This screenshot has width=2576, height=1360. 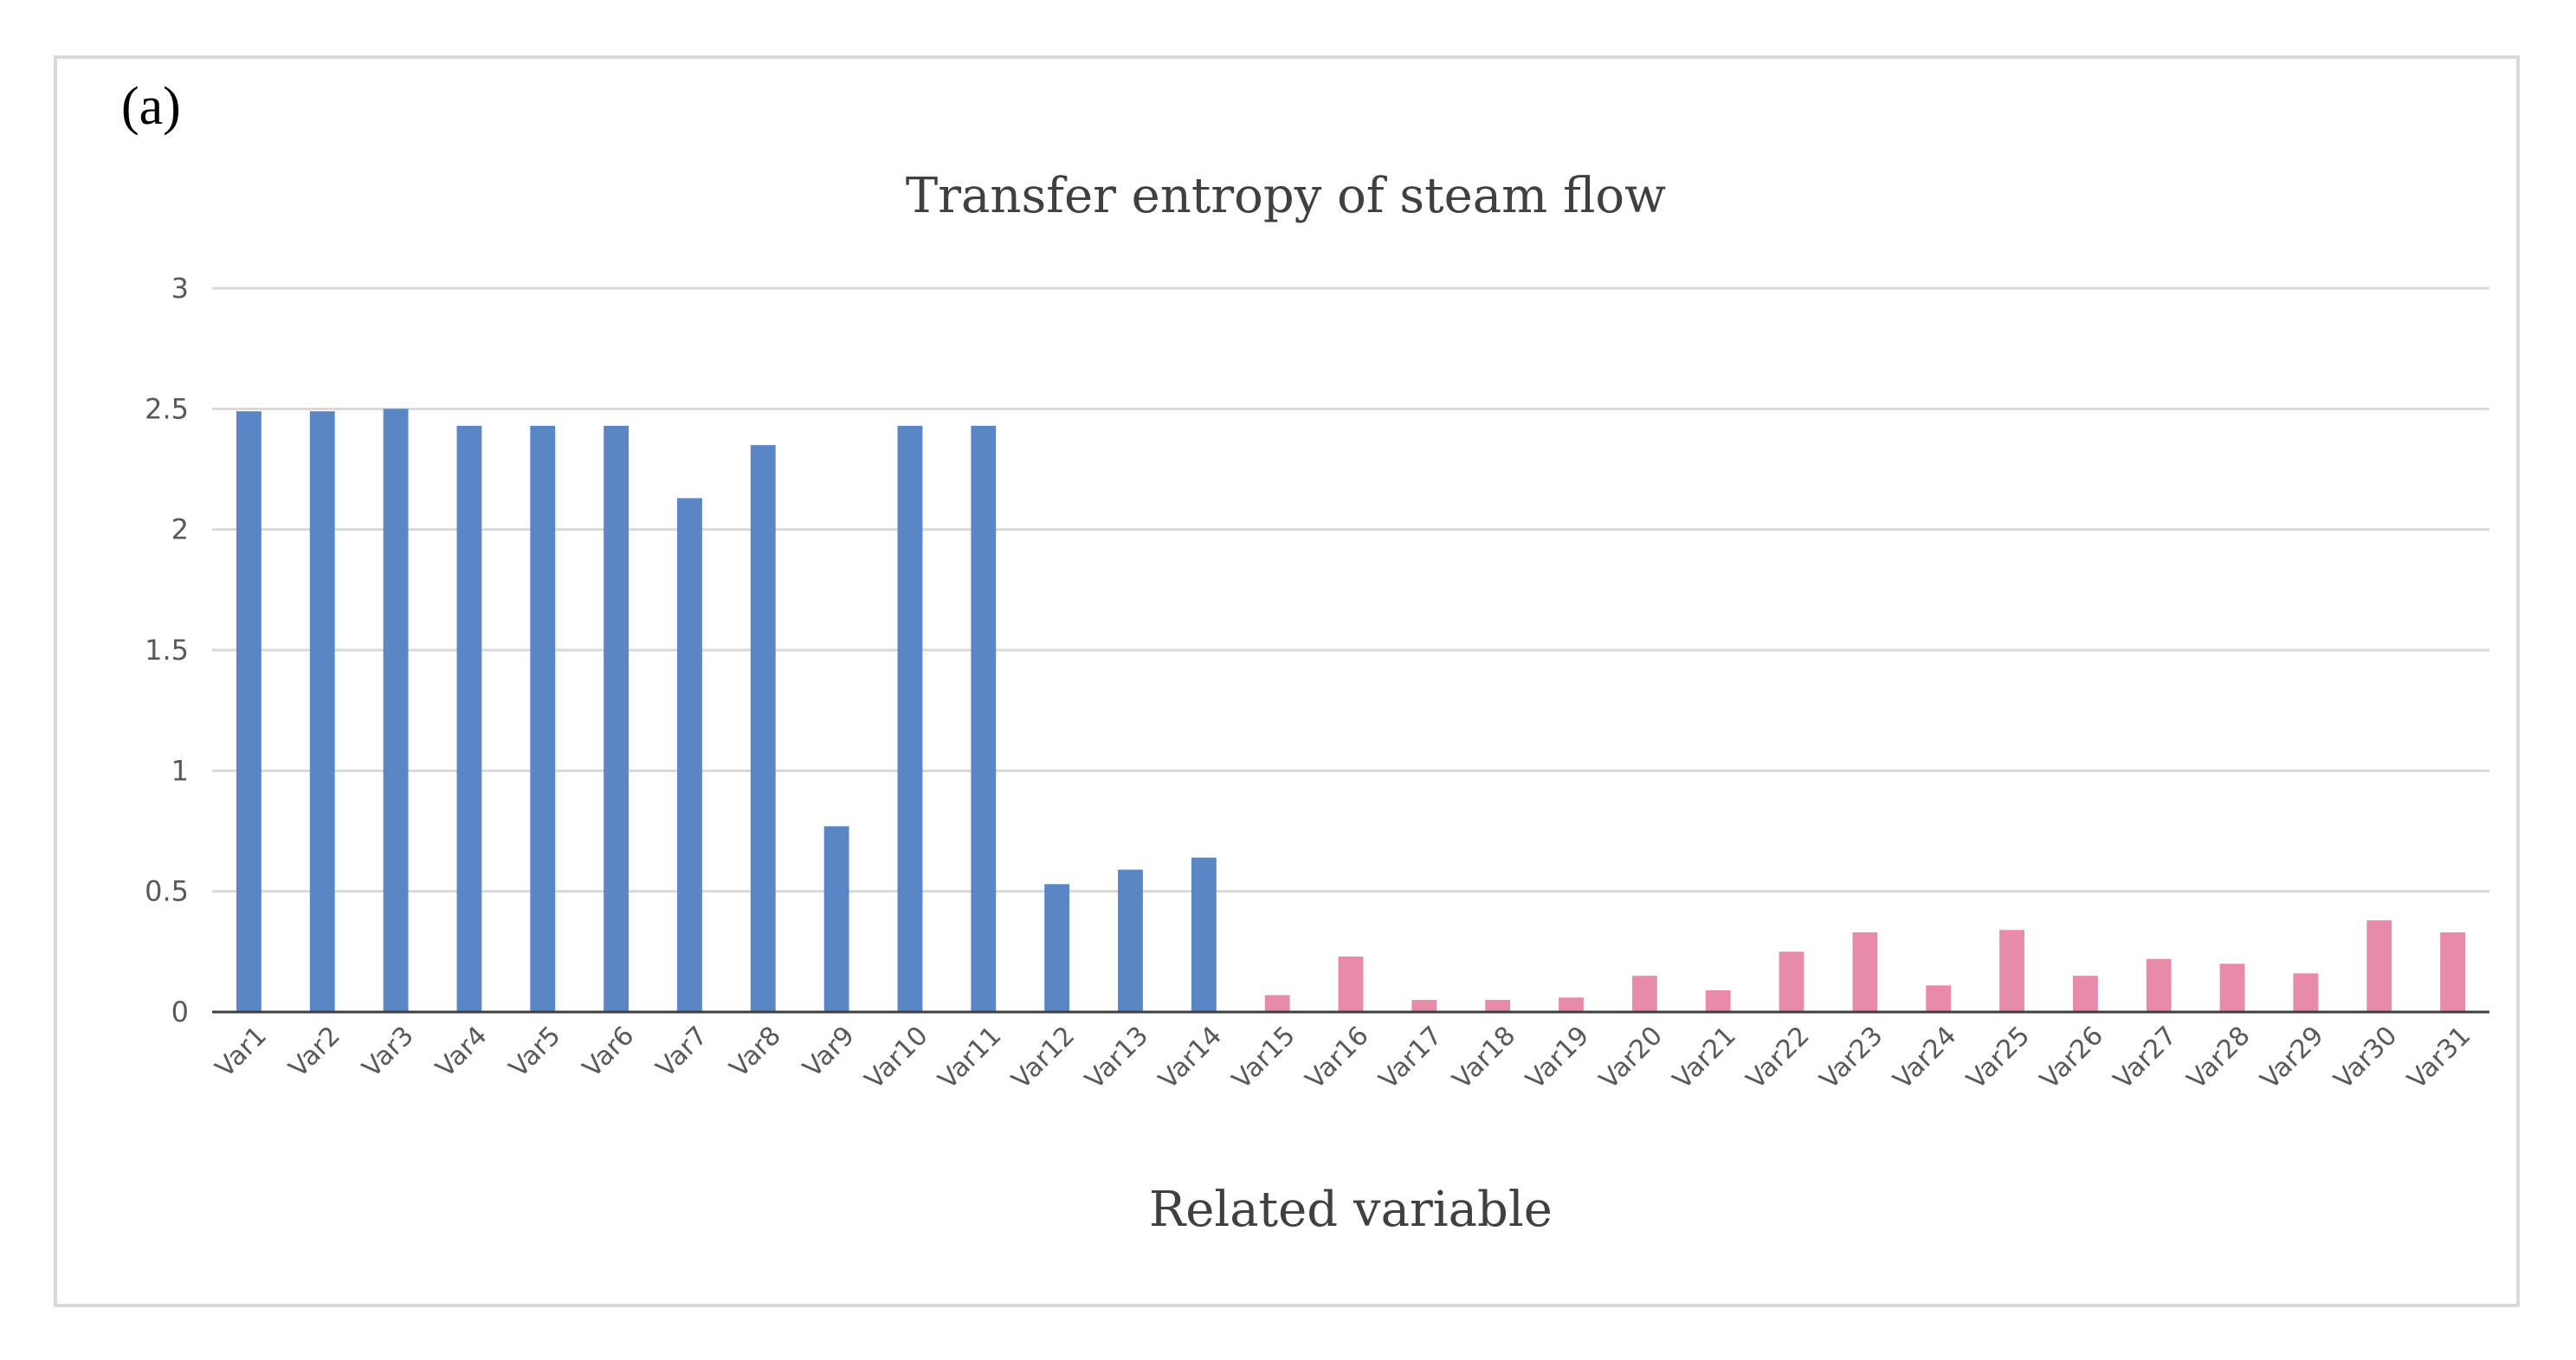 What do you see at coordinates (1351, 1210) in the screenshot?
I see `x-axis-label: Related variable` at bounding box center [1351, 1210].